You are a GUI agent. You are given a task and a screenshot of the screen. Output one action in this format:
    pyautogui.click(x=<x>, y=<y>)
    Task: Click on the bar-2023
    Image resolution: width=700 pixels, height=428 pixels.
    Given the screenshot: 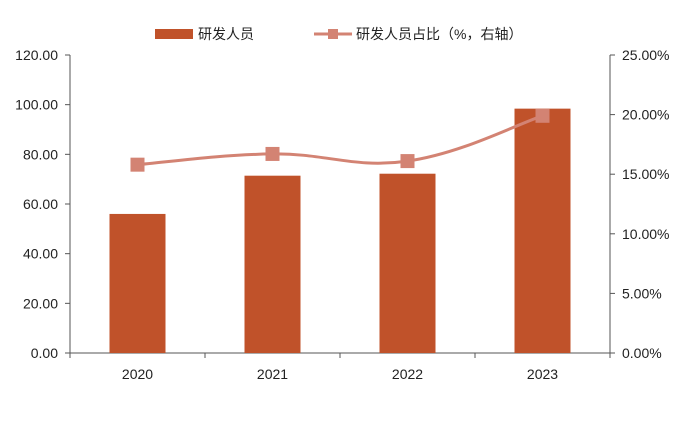 What is the action you would take?
    pyautogui.click(x=542, y=230)
    